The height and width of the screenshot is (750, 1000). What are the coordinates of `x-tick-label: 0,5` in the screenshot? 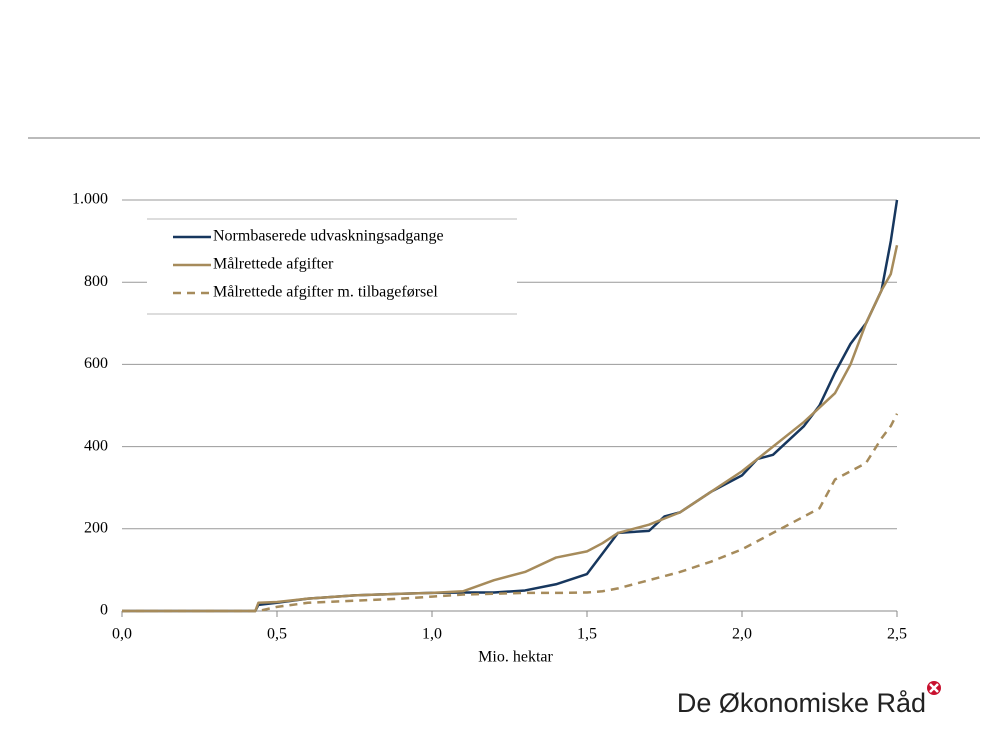 It's located at (277, 634).